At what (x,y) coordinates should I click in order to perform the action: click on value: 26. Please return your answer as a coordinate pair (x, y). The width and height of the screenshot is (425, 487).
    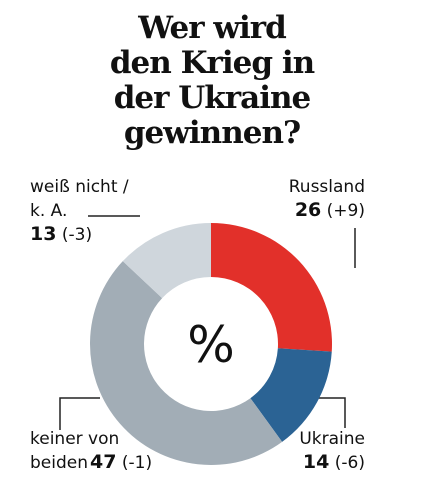
    Looking at the image, I should click on (308, 210).